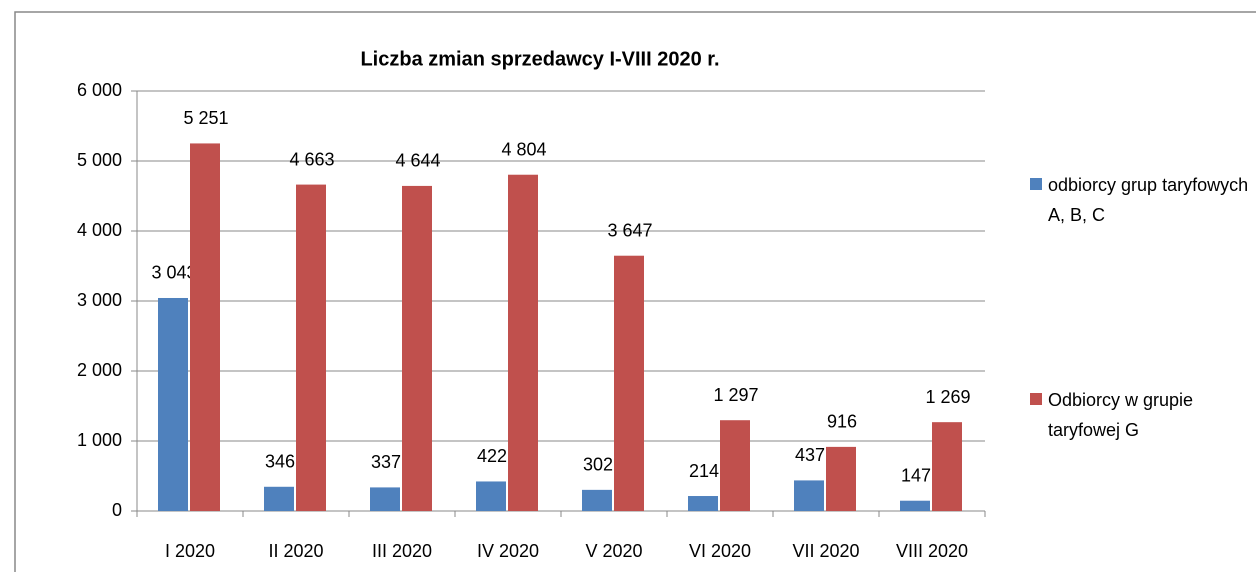 The width and height of the screenshot is (1256, 572). What do you see at coordinates (947, 397) in the screenshot?
I see `value-label: 1 269` at bounding box center [947, 397].